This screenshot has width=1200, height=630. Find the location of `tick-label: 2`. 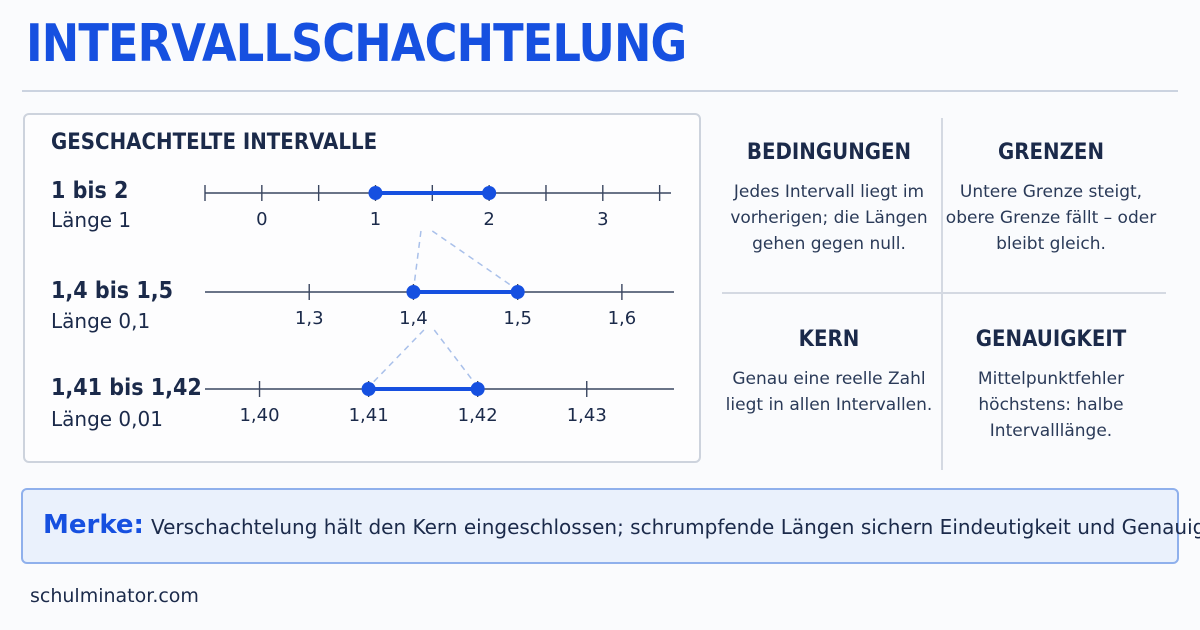

tick-label: 2 is located at coordinates (488, 219).